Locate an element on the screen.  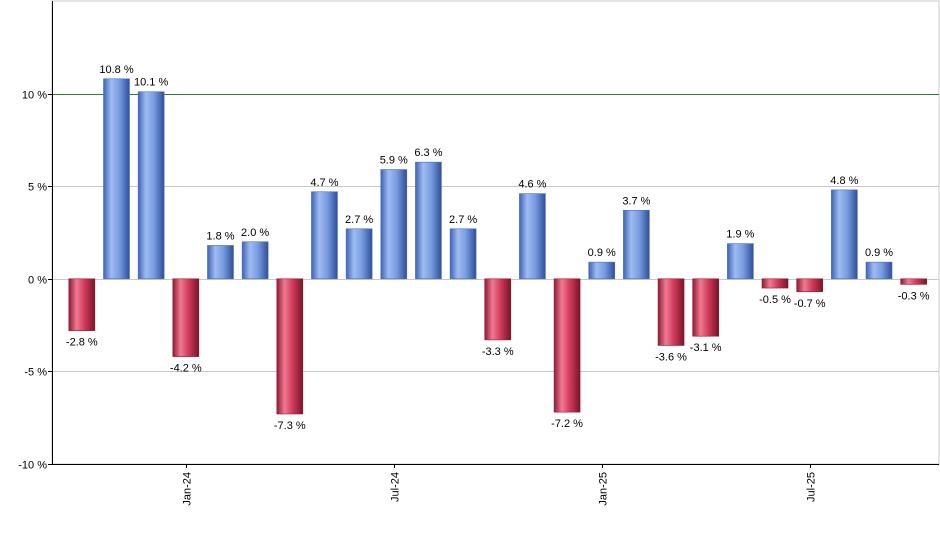
data-label: 5.9 % is located at coordinates (394, 161).